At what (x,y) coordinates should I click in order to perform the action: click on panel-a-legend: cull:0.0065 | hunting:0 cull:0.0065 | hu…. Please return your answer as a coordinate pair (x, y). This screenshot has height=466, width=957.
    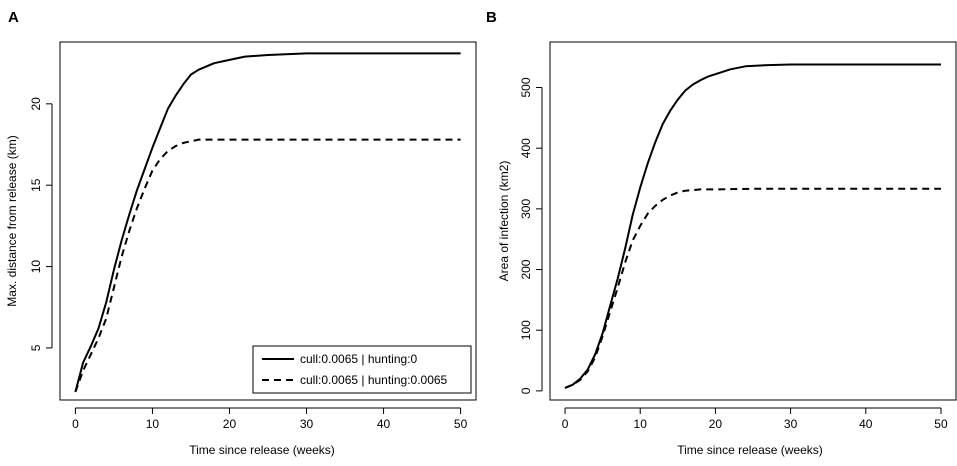
    Looking at the image, I should click on (362, 369).